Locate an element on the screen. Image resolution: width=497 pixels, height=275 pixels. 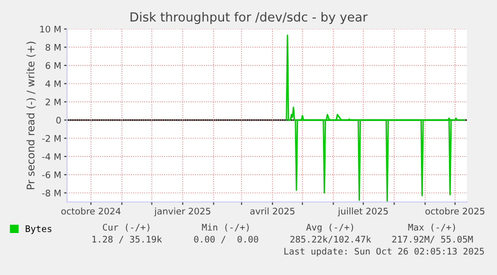
y-tick-label: -8 M is located at coordinates (51, 193).